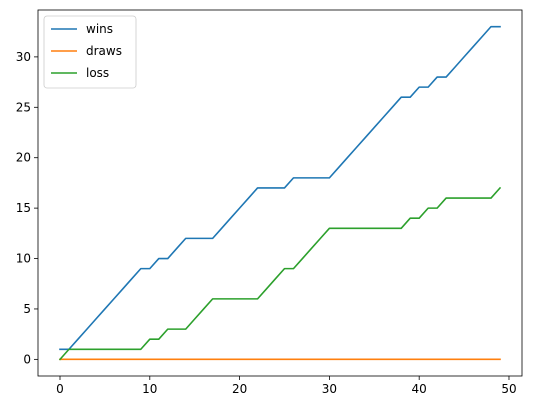 The image size is (543, 417). I want to click on y-tick-label: 20, so click(23, 158).